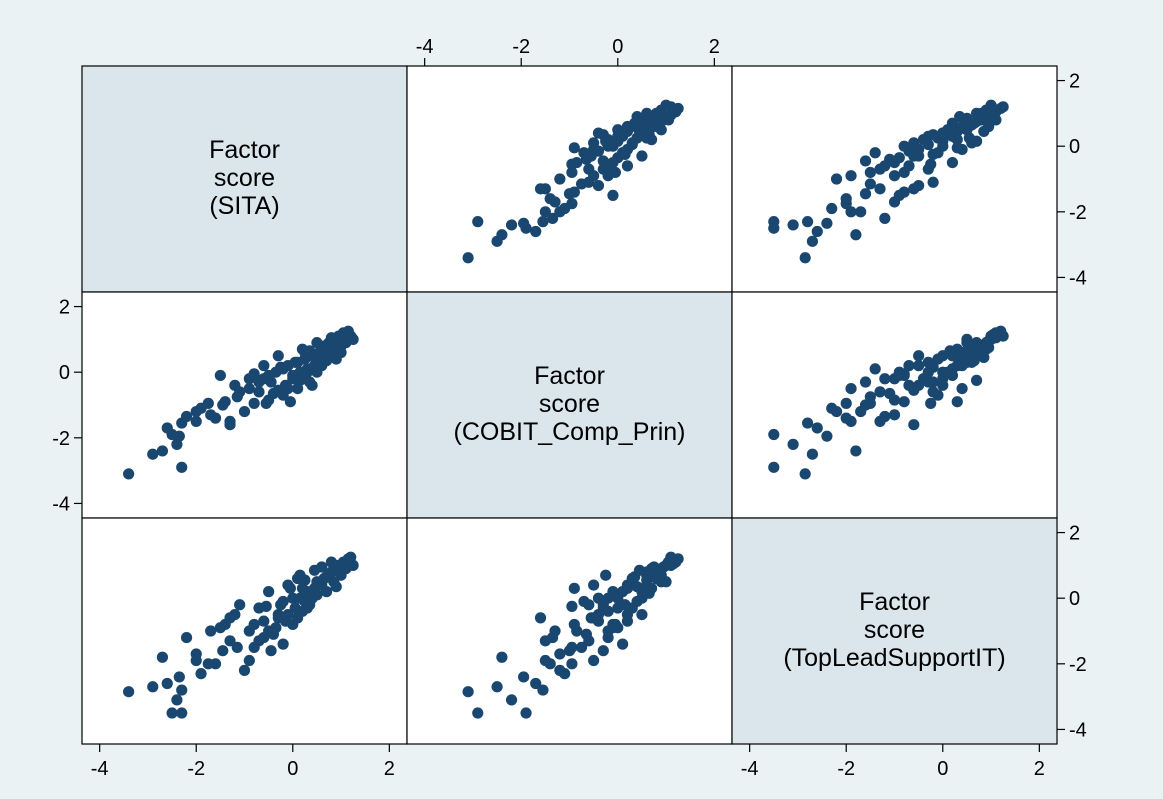 The width and height of the screenshot is (1163, 799). Describe the element at coordinates (1074, 534) in the screenshot. I see `y-tick-label-2-3: 2` at that location.